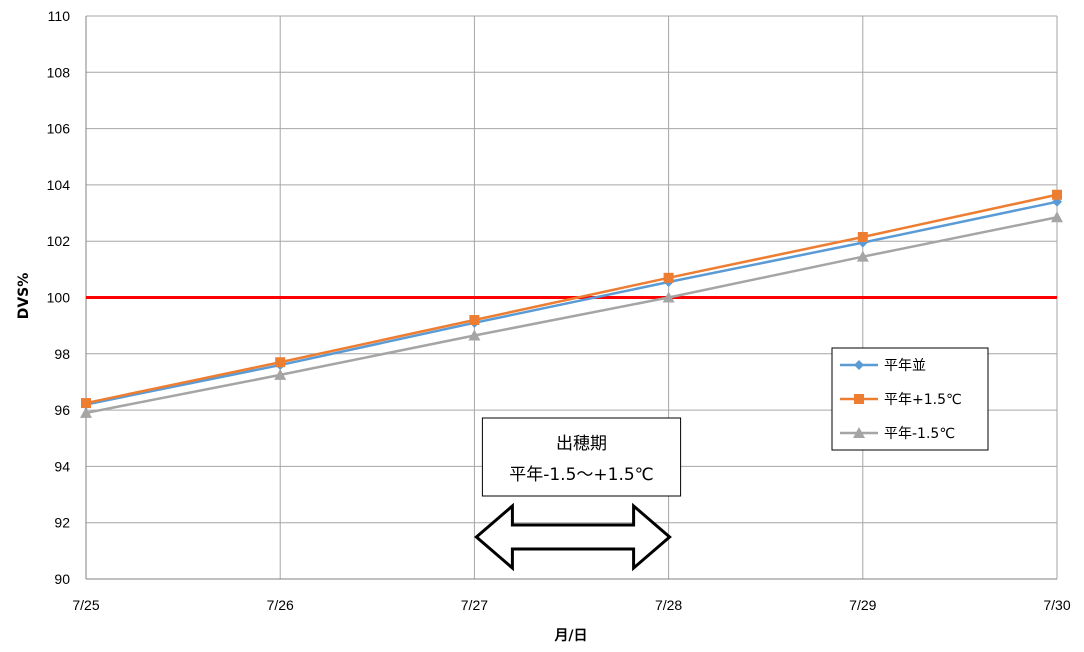  What do you see at coordinates (59, 129) in the screenshot?
I see `y-tick-label: 106` at bounding box center [59, 129].